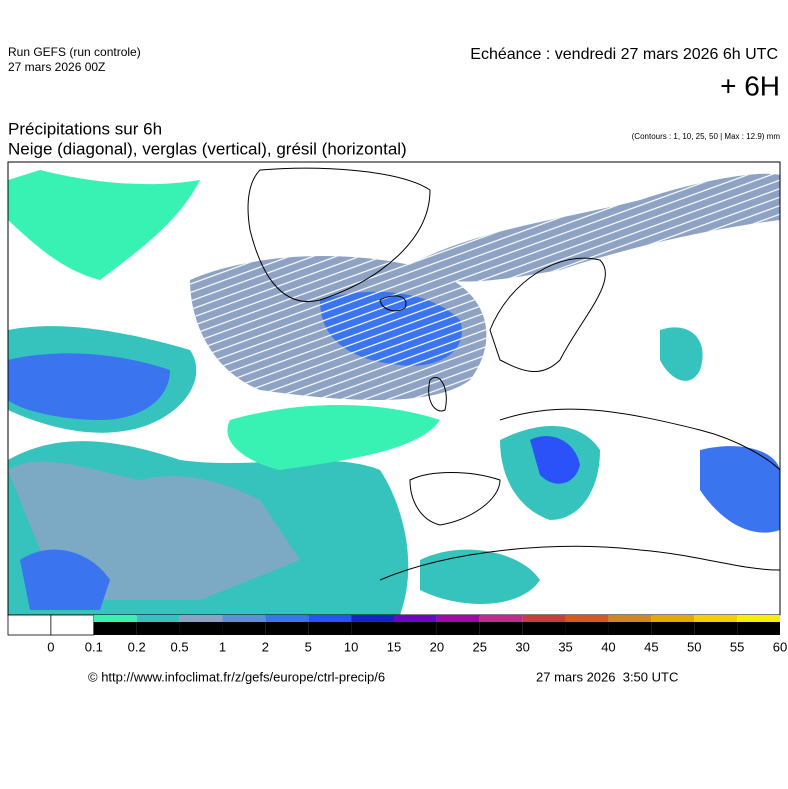 The image size is (788, 789). What do you see at coordinates (750, 85) in the screenshot?
I see `lead-time: + 6H` at bounding box center [750, 85].